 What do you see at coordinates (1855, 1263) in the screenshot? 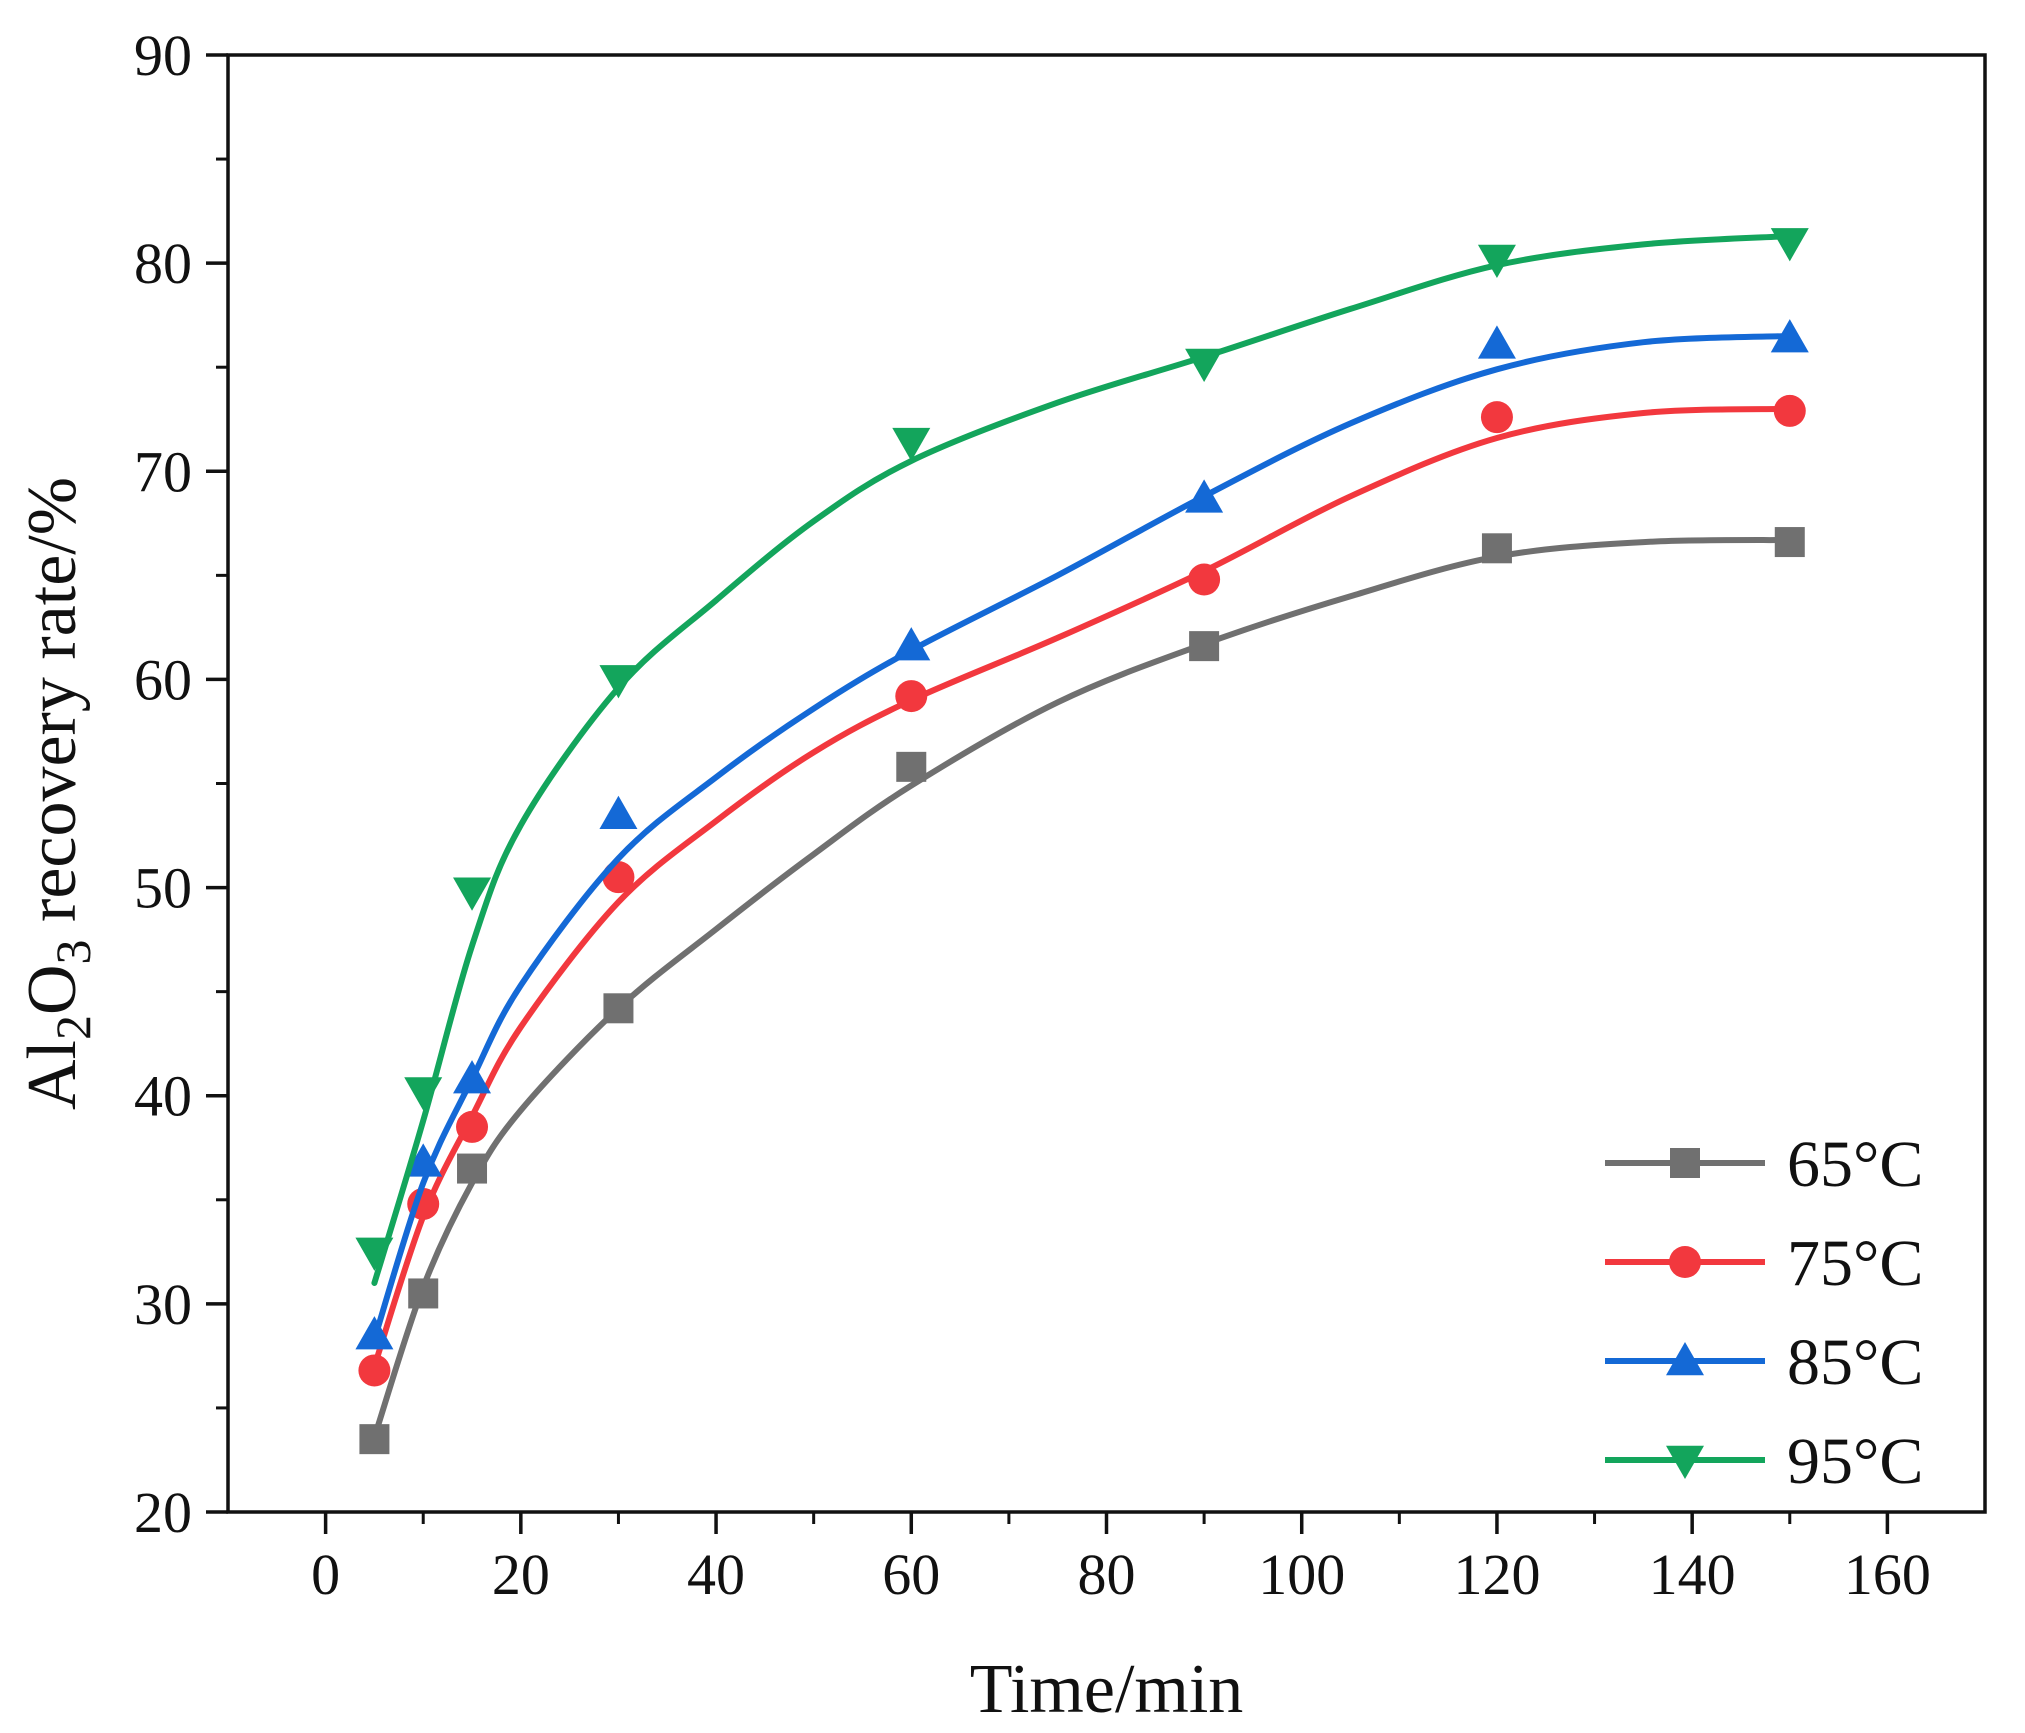
I see `legend-label: 75°C` at bounding box center [1855, 1263].